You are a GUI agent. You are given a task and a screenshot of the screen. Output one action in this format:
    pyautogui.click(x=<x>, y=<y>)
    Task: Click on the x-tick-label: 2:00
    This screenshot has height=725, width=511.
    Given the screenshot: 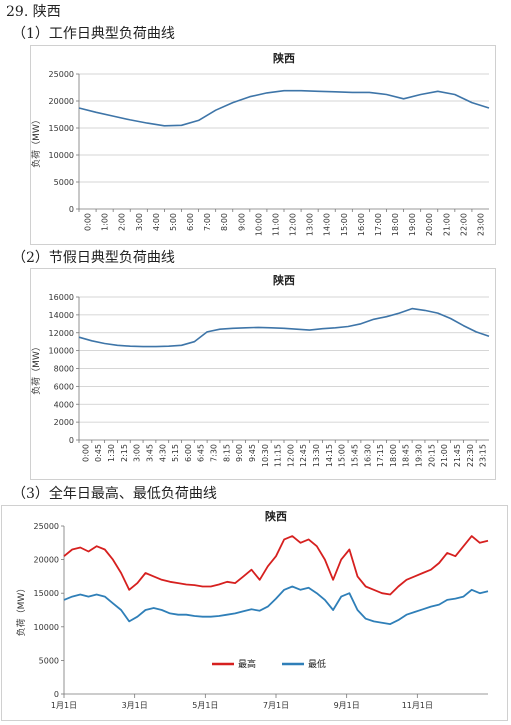 What is the action you would take?
    pyautogui.click(x=122, y=222)
    